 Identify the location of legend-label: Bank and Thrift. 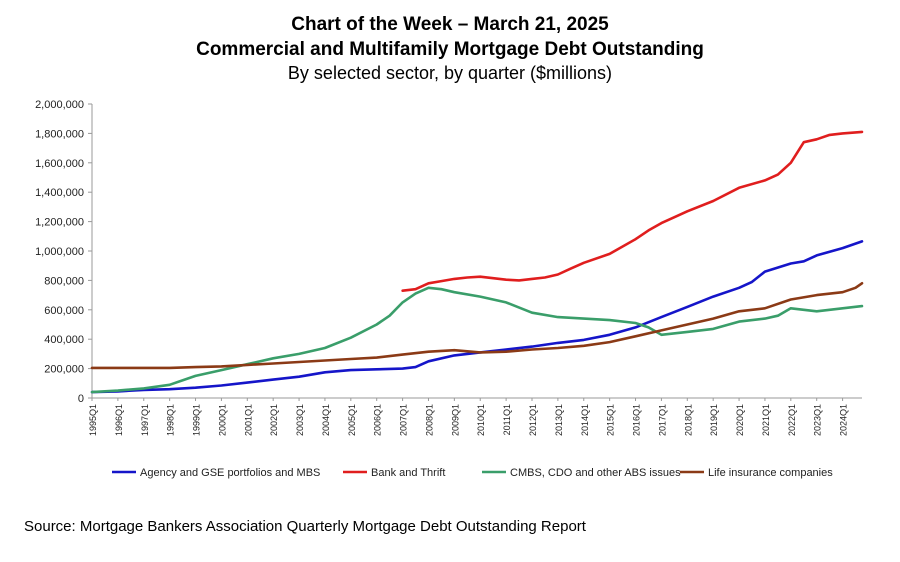
(408, 473).